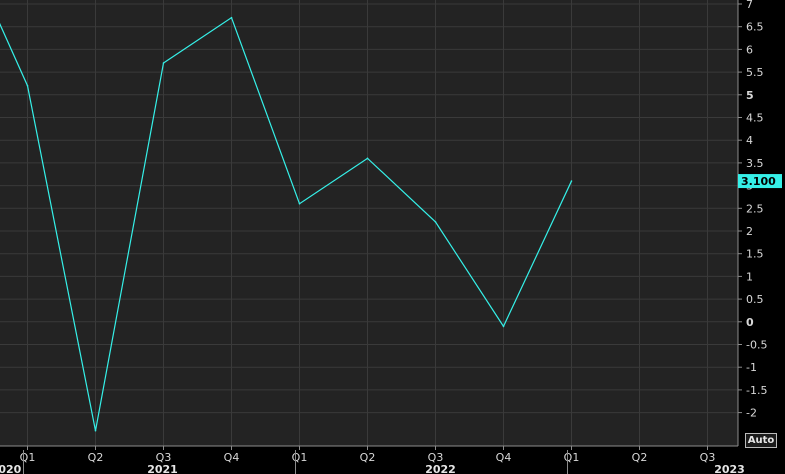 The height and width of the screenshot is (474, 785). Describe the element at coordinates (749, 231) in the screenshot. I see `y-tick-label: 2` at that location.